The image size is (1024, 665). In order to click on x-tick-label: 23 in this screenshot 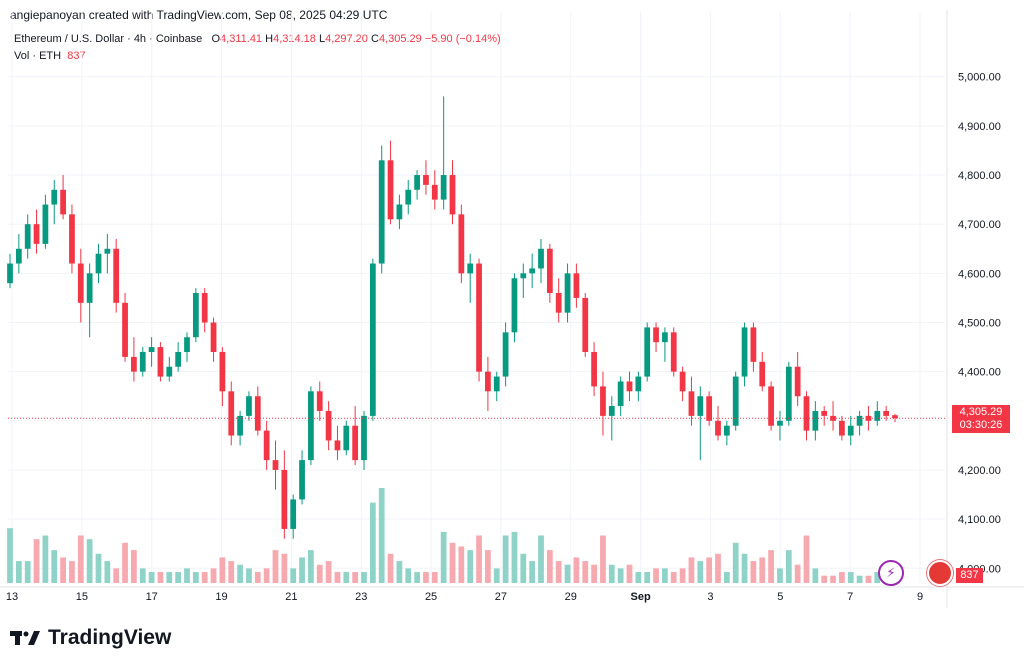, I will do `click(361, 597)`.